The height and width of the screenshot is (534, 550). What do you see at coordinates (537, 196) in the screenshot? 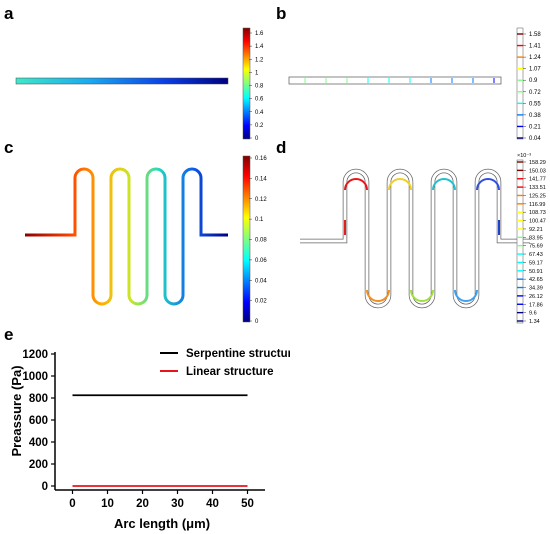
I see `colorbar-tick-label: 125.25` at bounding box center [537, 196].